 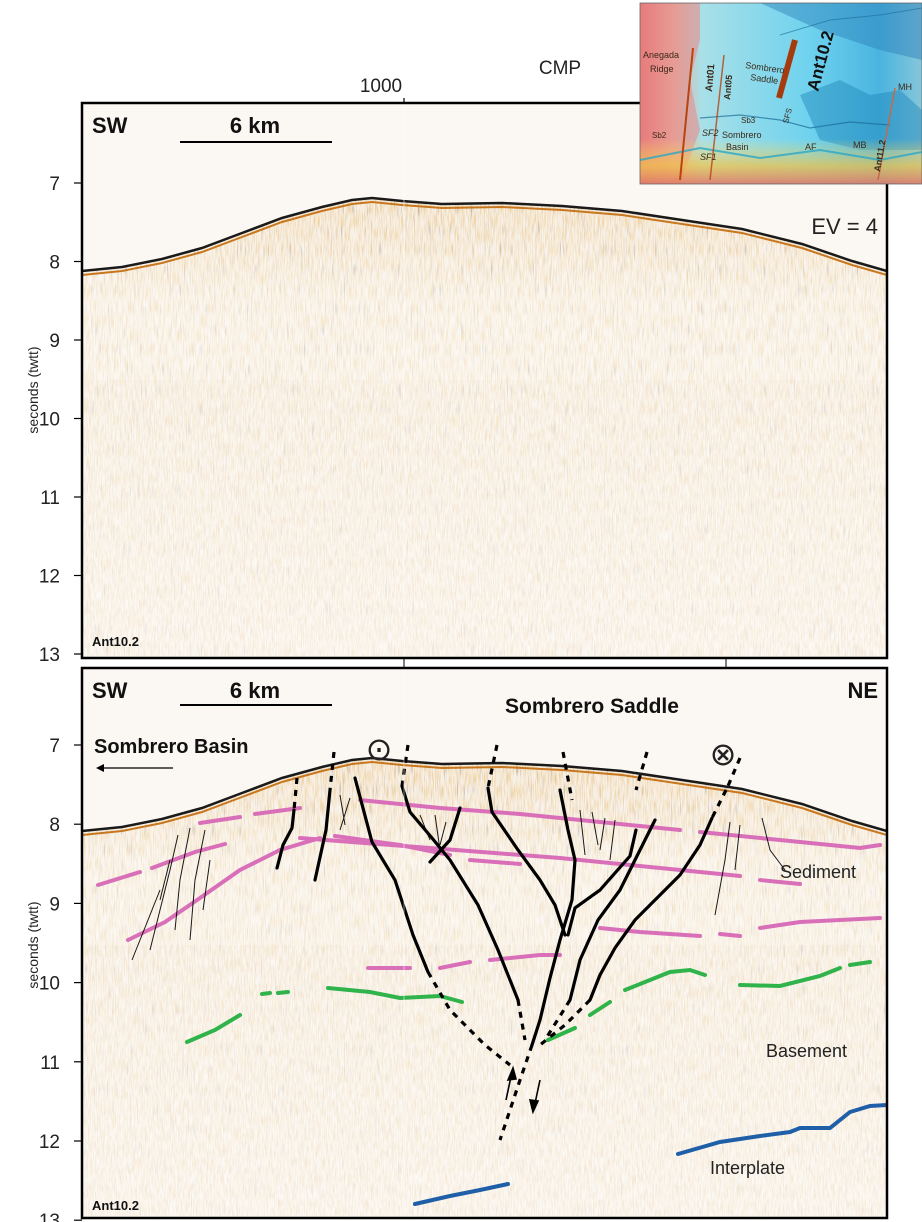 I want to click on inset-map-frame, so click(x=780, y=93).